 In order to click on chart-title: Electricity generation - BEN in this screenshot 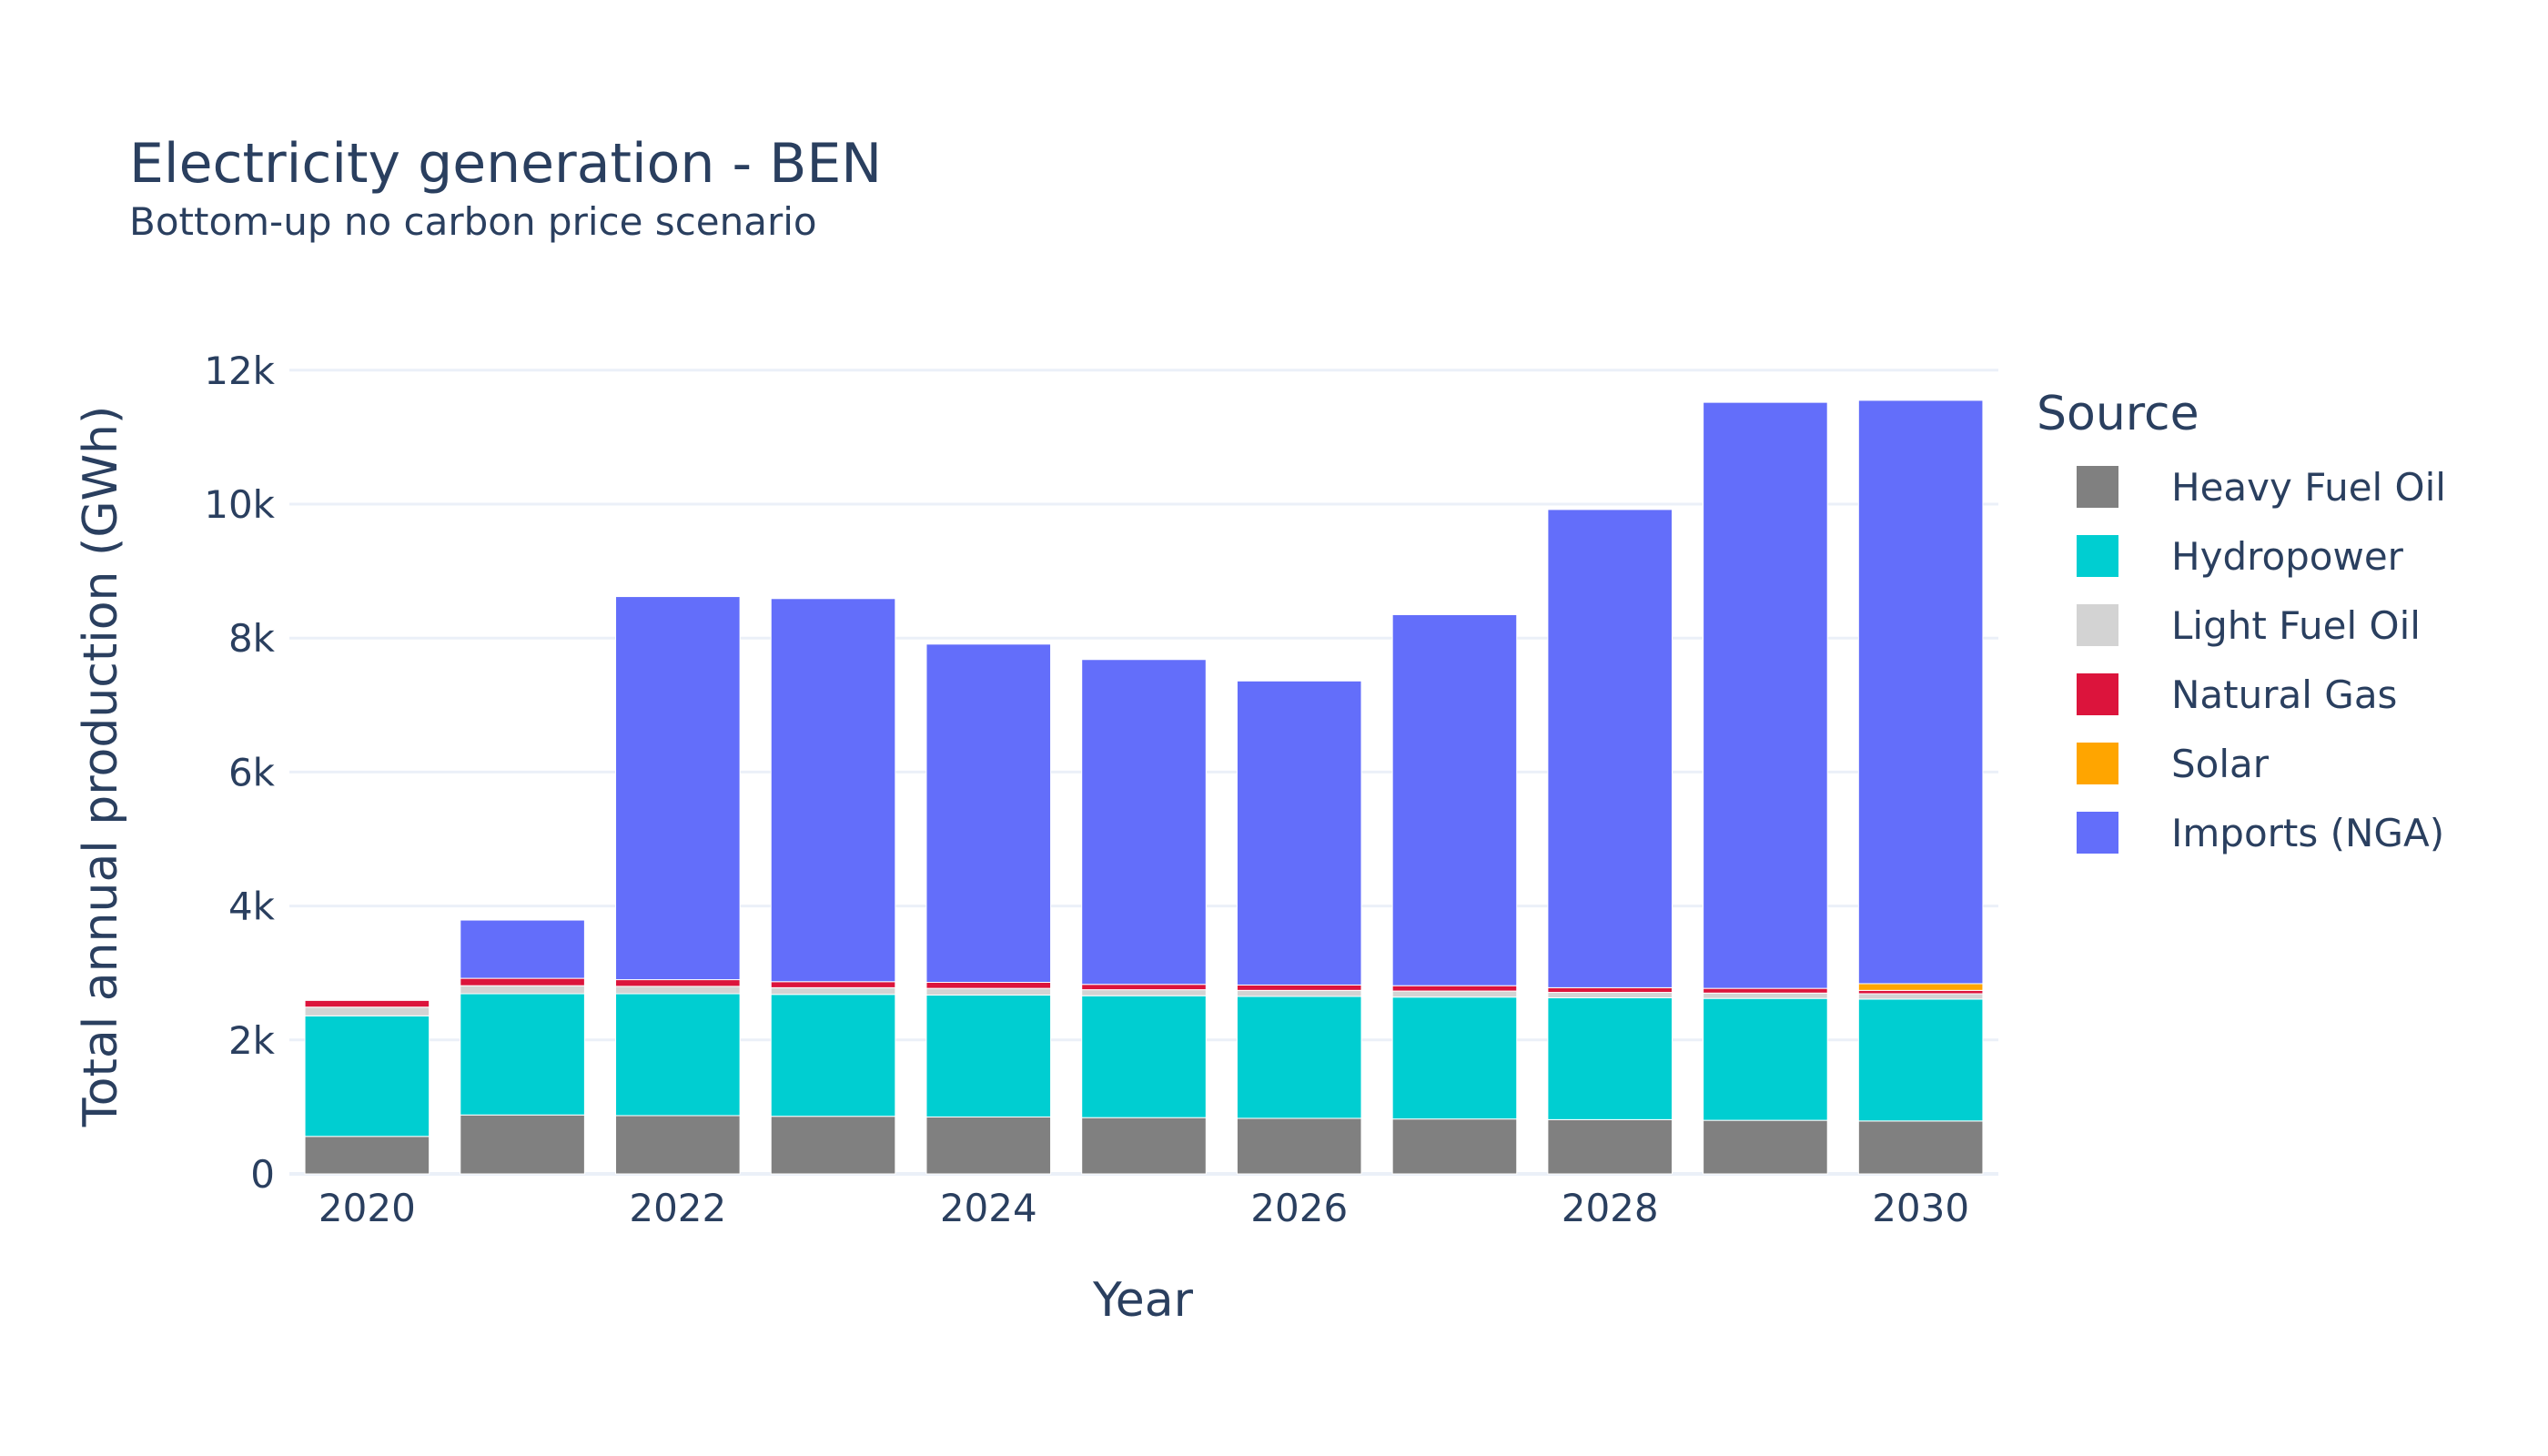, I will do `click(506, 164)`.